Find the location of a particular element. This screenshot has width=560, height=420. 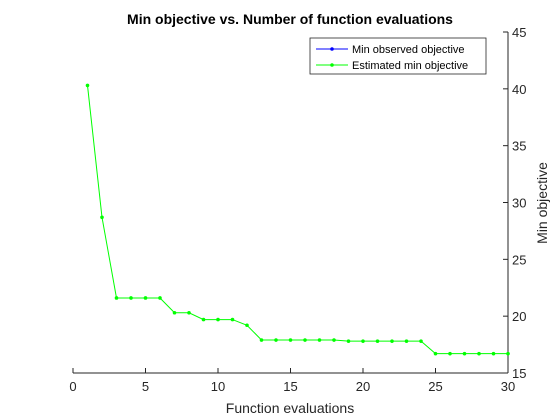

y-tick-label: 25 is located at coordinates (519, 259).